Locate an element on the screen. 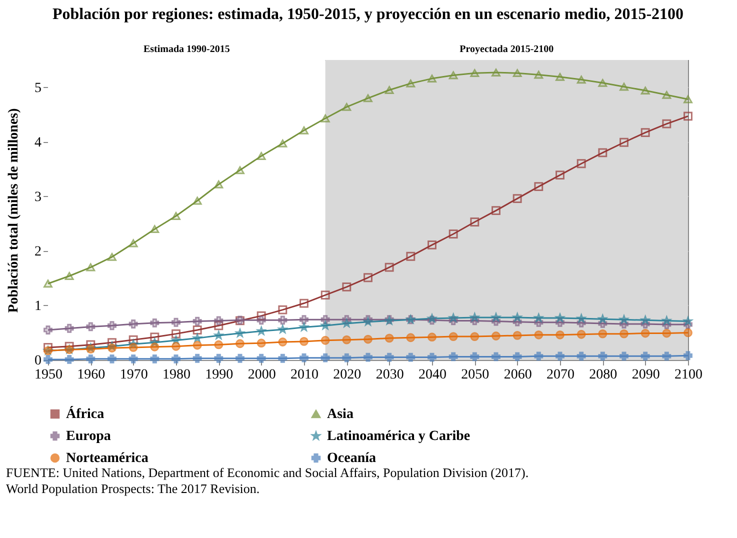  x-tick-label: 2030 is located at coordinates (390, 375).